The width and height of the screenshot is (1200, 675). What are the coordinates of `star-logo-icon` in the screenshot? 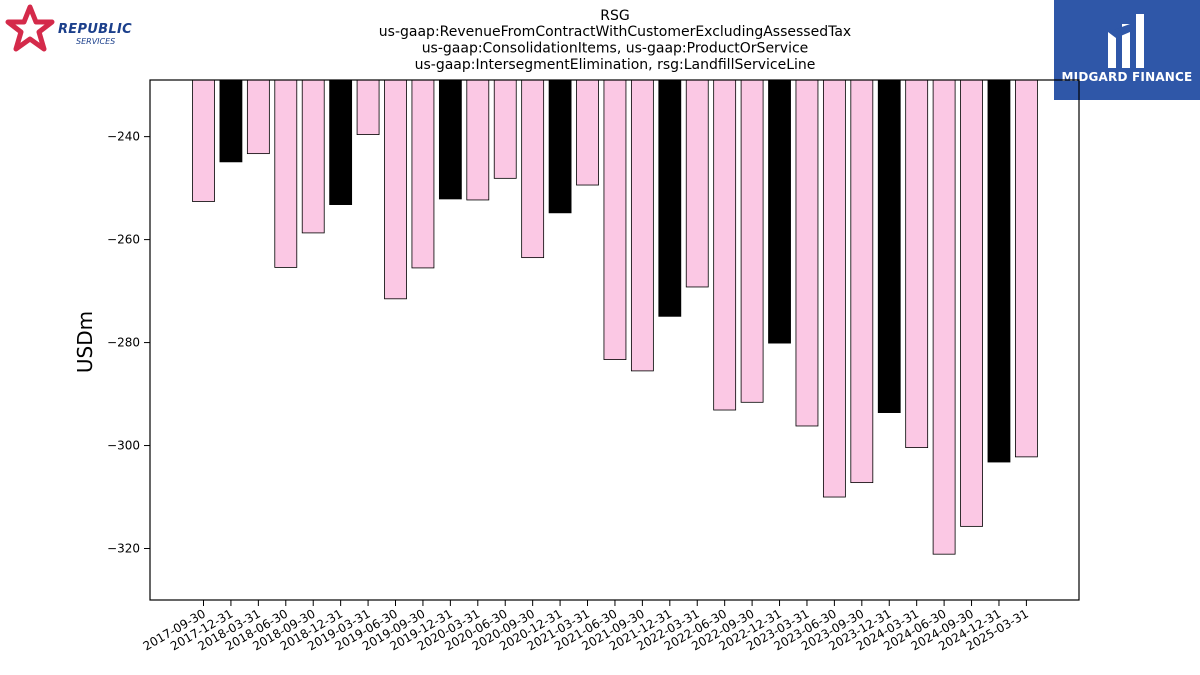 It's located at (30, 28).